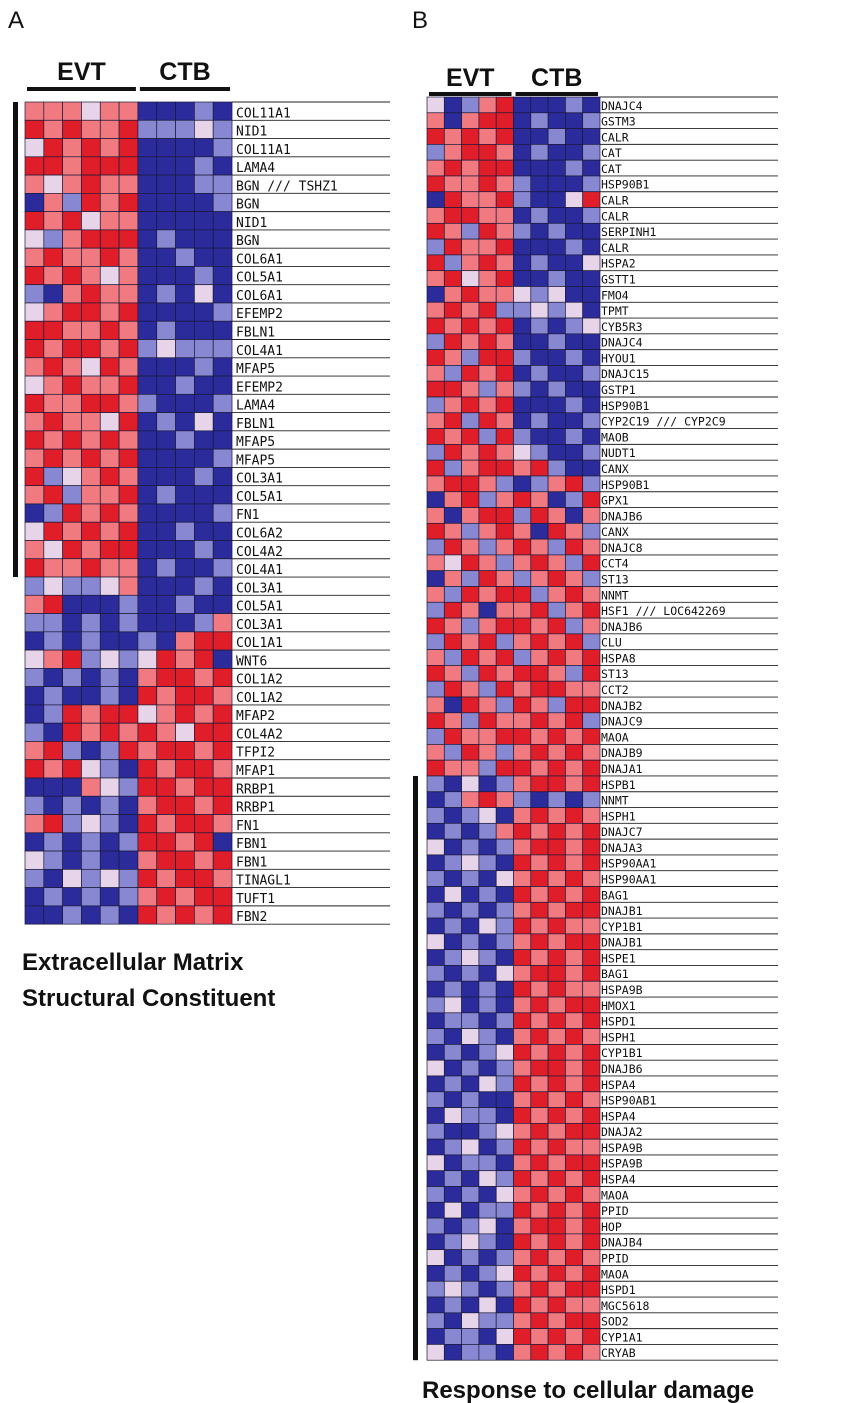 This screenshot has height=1403, width=857. I want to click on gene-label: CAT, so click(611, 169).